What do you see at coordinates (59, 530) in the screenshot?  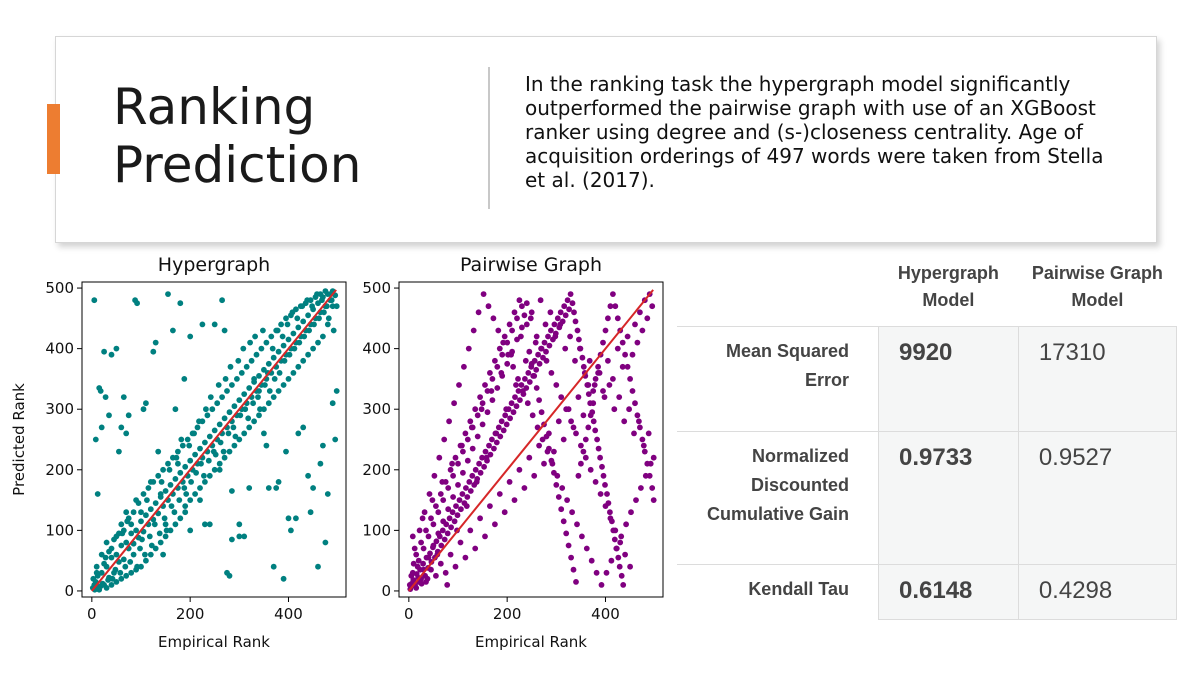 I see `chart-1-y-tick-label: 100` at bounding box center [59, 530].